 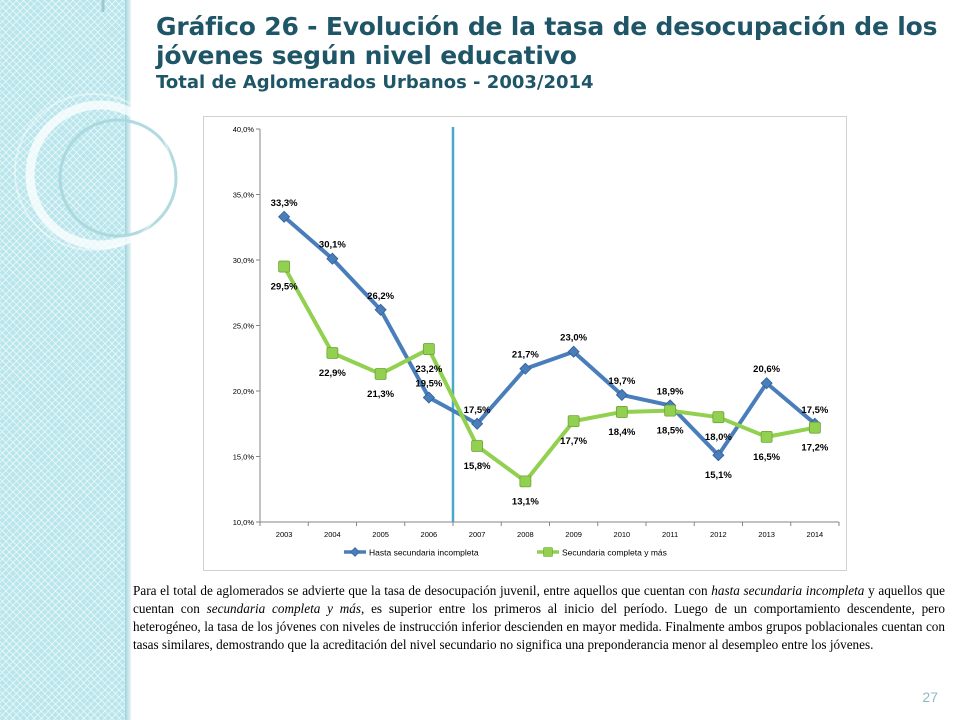 What do you see at coordinates (788, 590) in the screenshot?
I see `paragraph-emphasis: hasta secundaria incompleta` at bounding box center [788, 590].